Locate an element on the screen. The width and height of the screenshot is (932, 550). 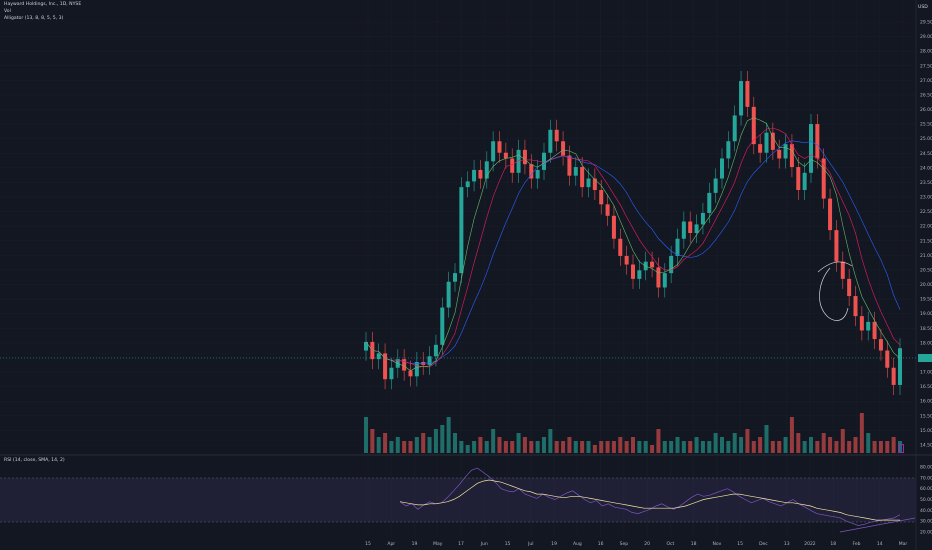
price-tick-label: 15.00 is located at coordinates (926, 431).